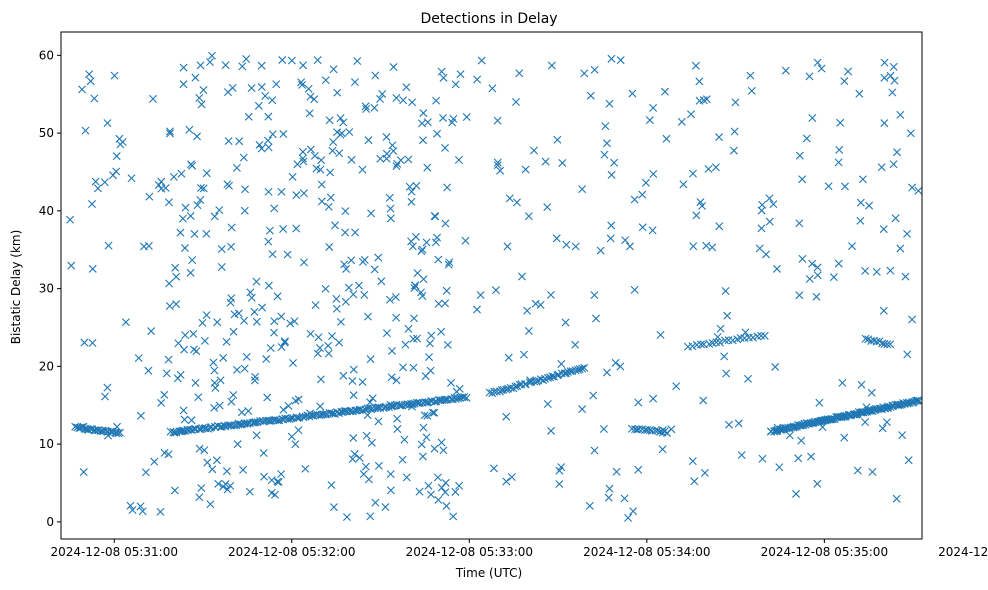  What do you see at coordinates (963, 552) in the screenshot?
I see `x-tick-label: 2024-12-08 05:36:00` at bounding box center [963, 552].